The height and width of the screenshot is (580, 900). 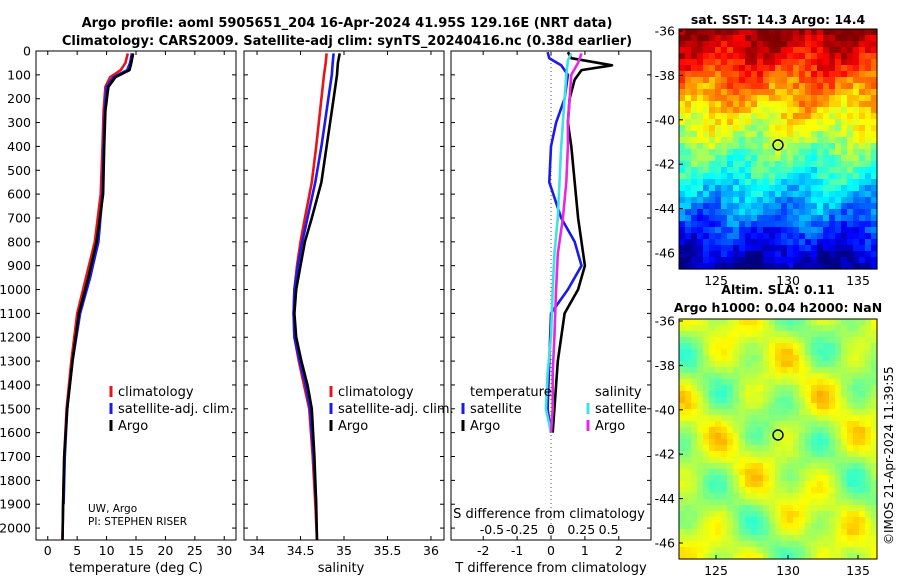 I want to click on depth-tick-label: 1300, so click(x=15, y=361).